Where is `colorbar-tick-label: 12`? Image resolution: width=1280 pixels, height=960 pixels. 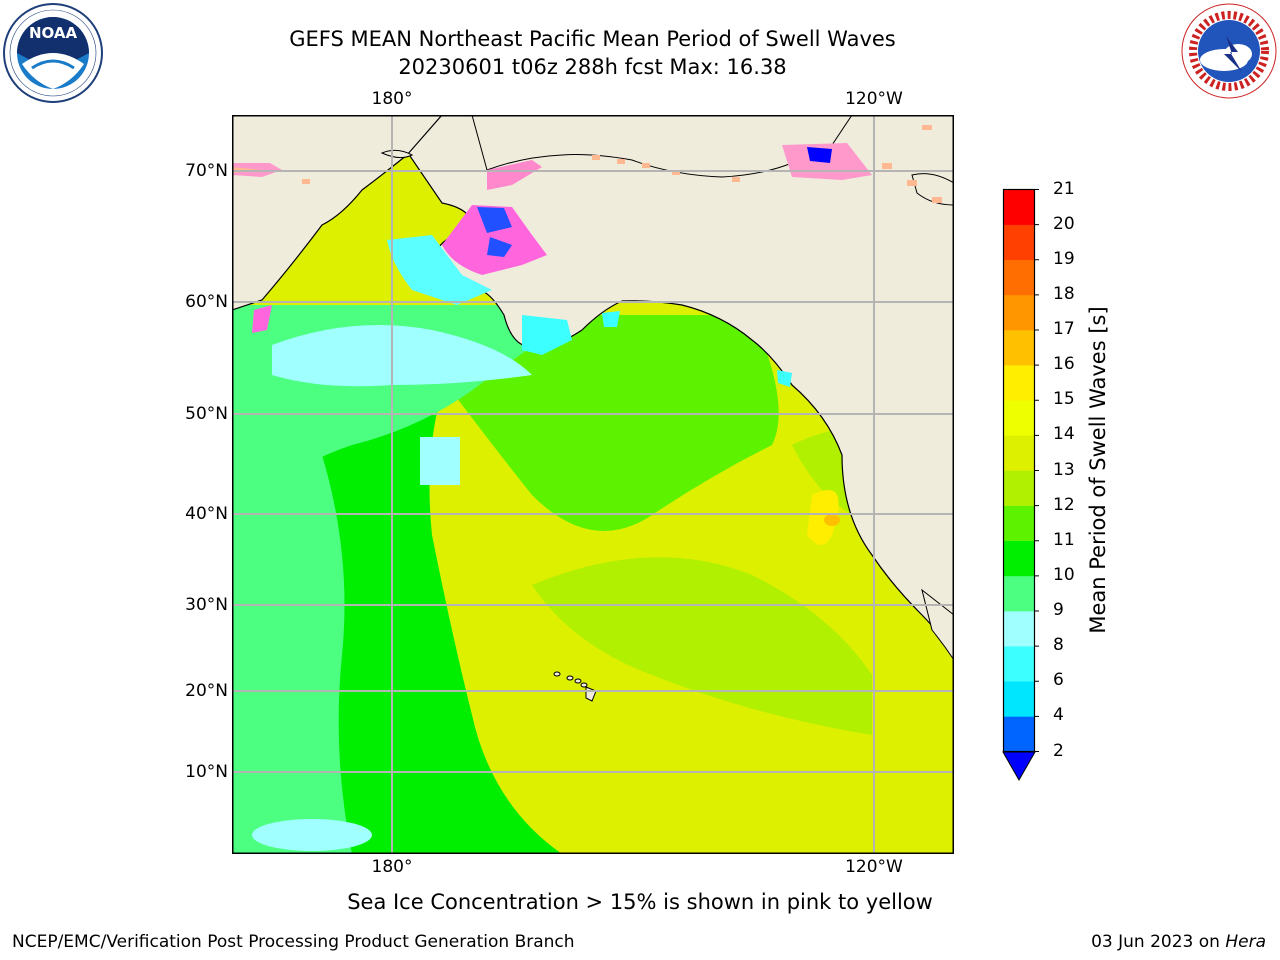
colorbar-tick-label: 12 is located at coordinates (1064, 504).